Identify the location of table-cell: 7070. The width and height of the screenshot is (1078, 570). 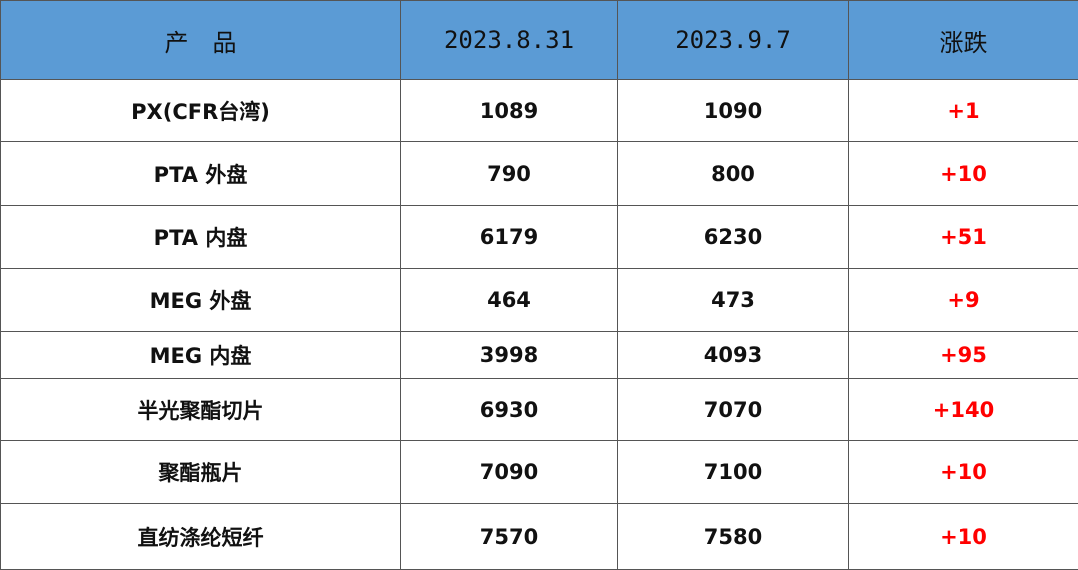
(733, 410).